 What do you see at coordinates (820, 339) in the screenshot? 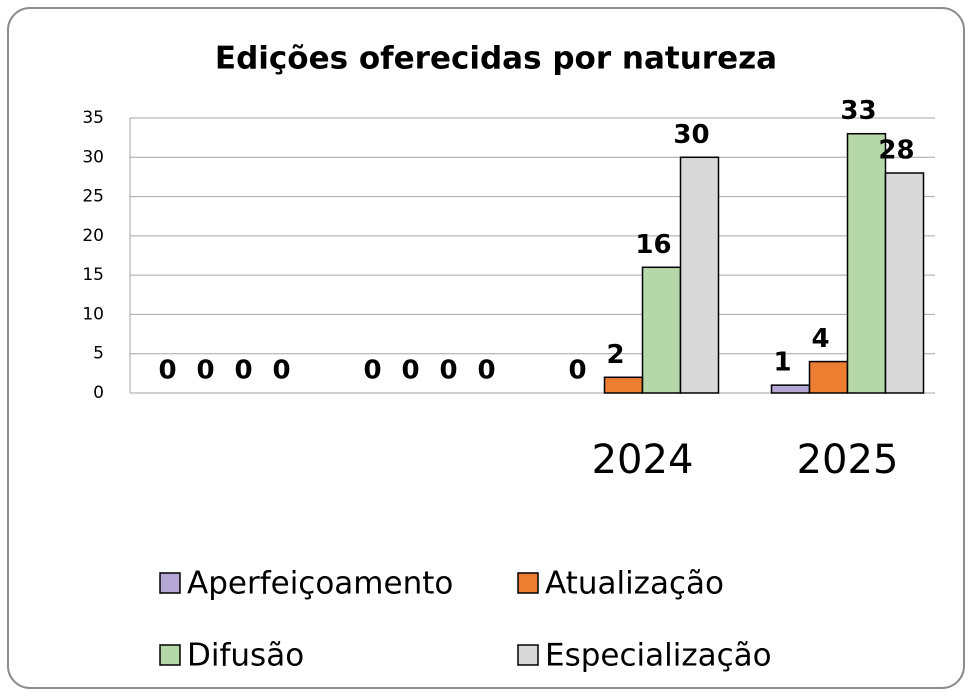
I see `data-label: 4` at bounding box center [820, 339].